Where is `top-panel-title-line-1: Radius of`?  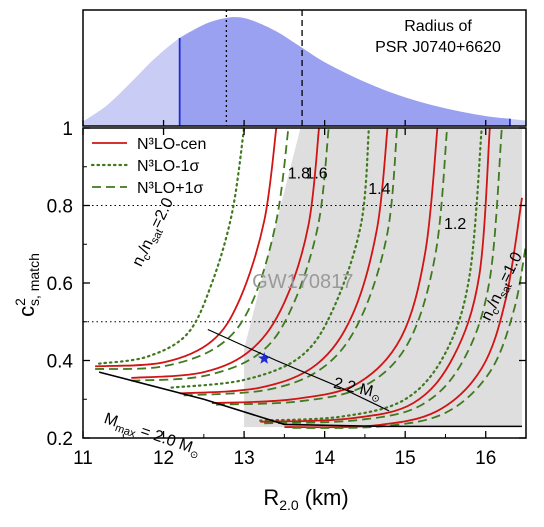
top-panel-title-line-1: Radius of is located at coordinates (438, 26).